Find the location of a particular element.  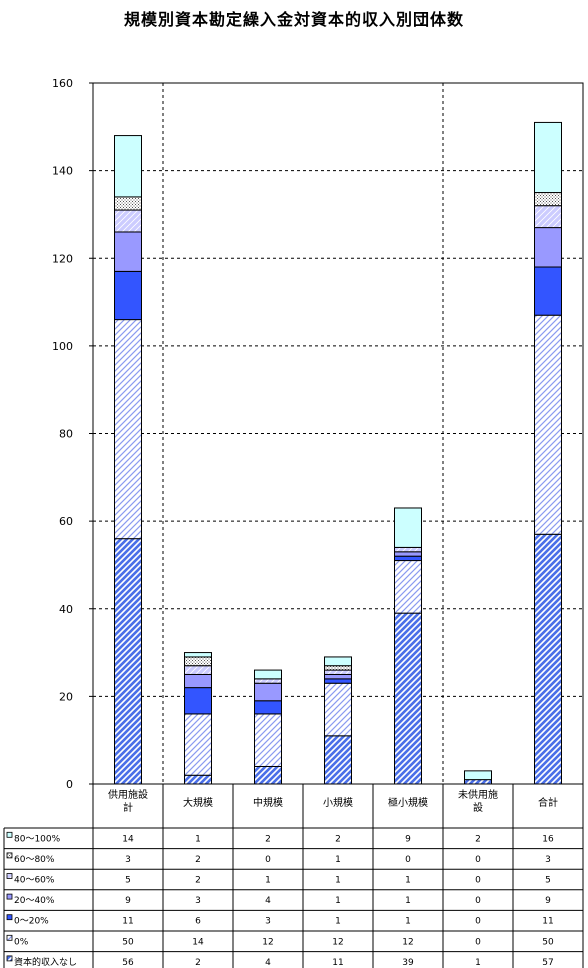

y-tick-label: 60 is located at coordinates (66, 521).